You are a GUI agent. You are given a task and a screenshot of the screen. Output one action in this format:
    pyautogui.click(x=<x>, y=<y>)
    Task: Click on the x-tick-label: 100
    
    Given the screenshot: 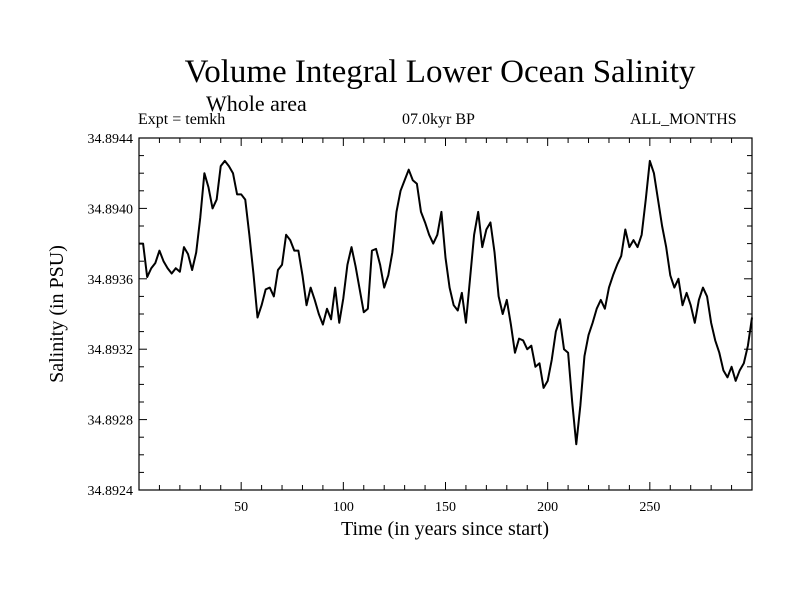 What is the action you would take?
    pyautogui.click(x=343, y=507)
    